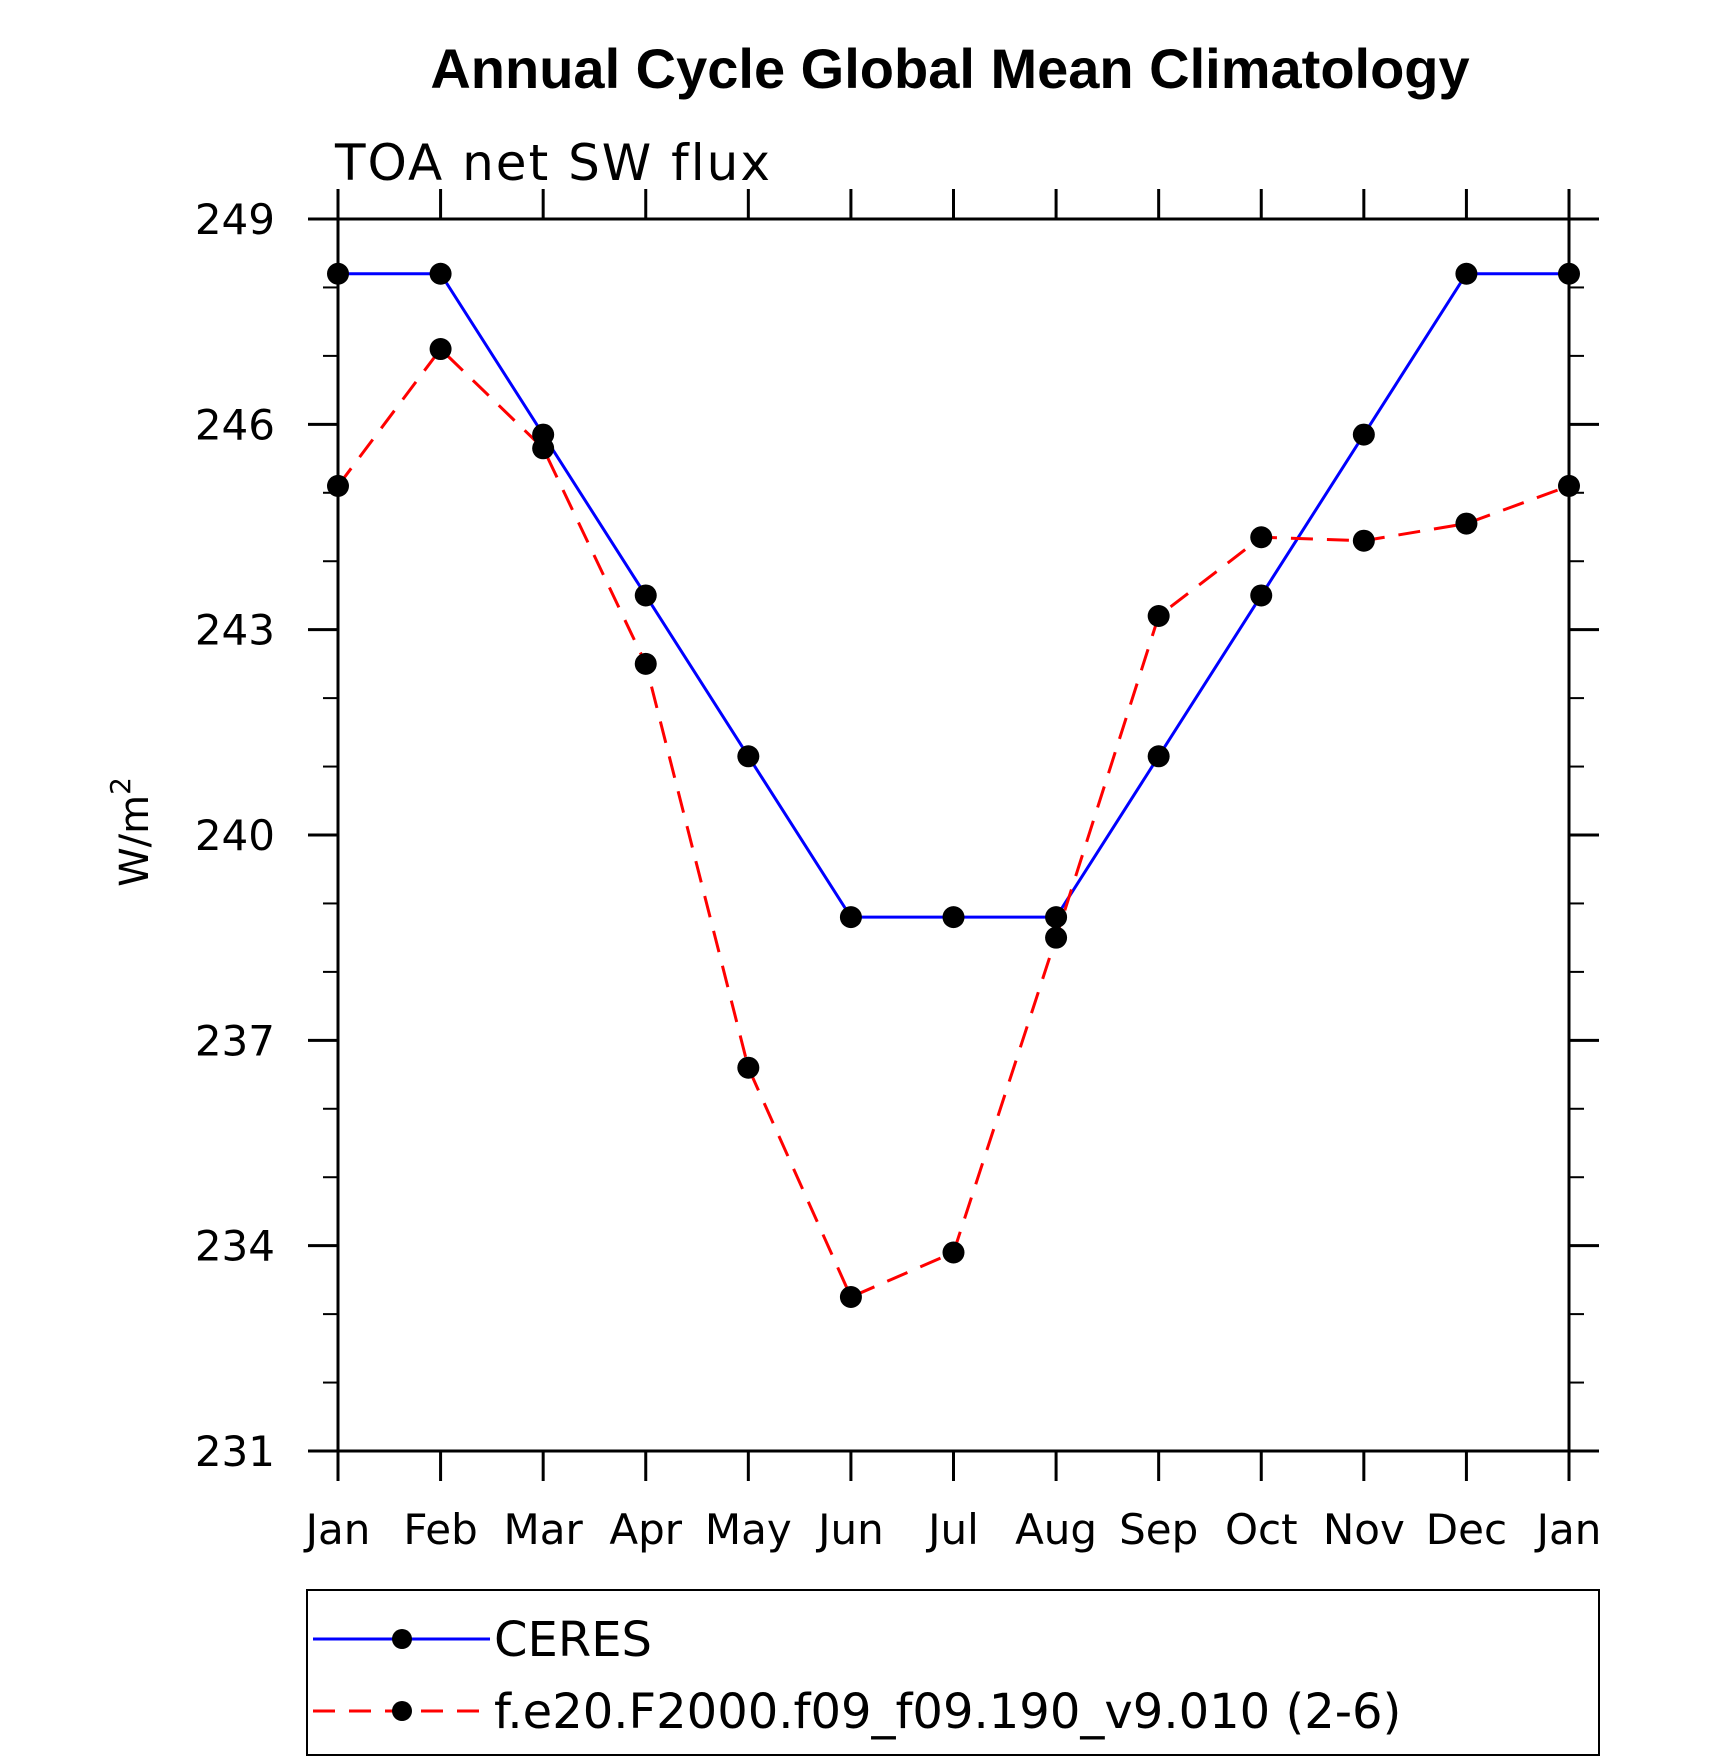 Image resolution: width=1710 pixels, height=1762 pixels. What do you see at coordinates (235, 1040) in the screenshot?
I see `y-tick-label: 237` at bounding box center [235, 1040].